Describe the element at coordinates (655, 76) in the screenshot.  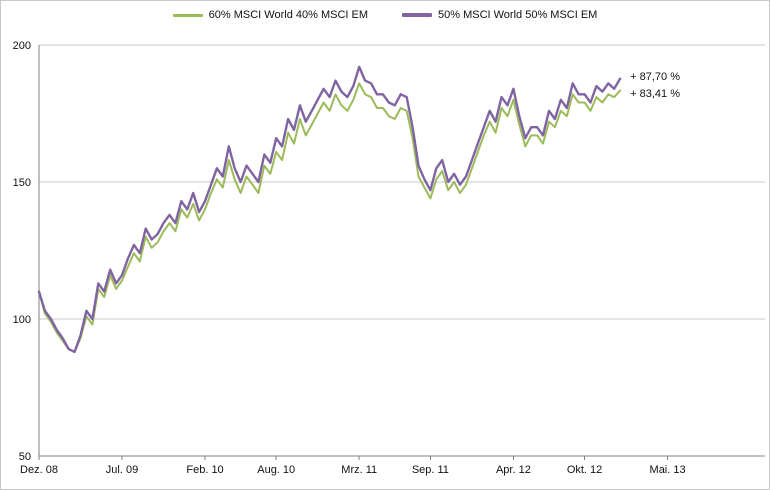
I see `end-value-label-purple: + 87,70 %` at that location.